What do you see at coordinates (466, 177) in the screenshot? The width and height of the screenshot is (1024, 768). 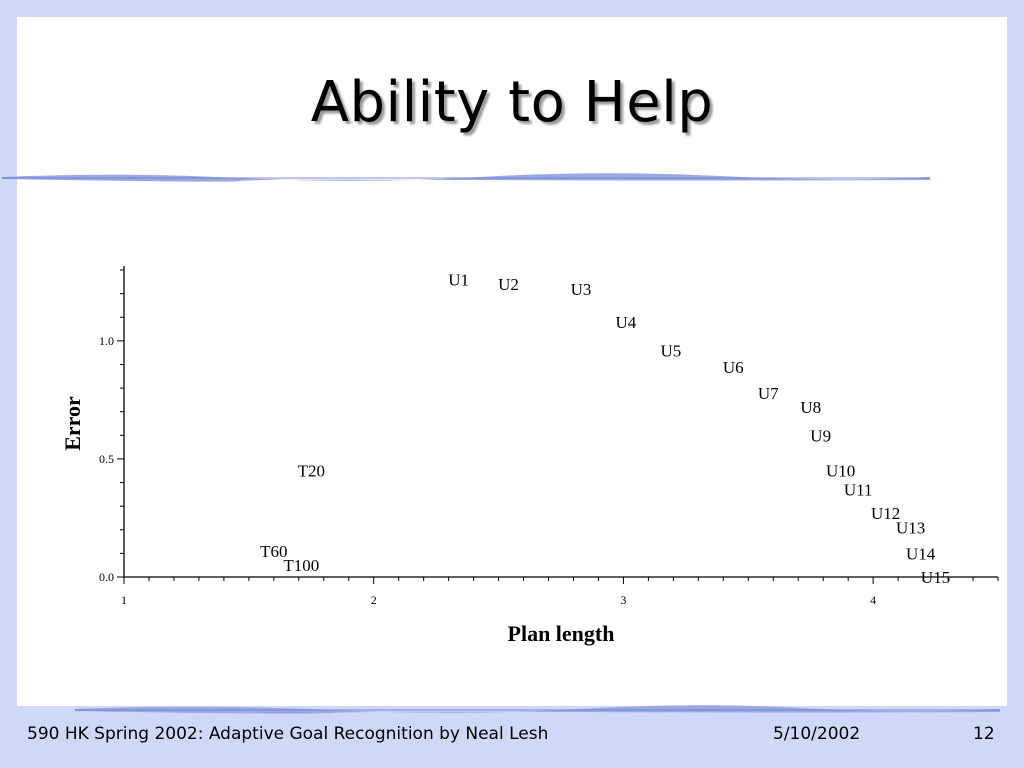 I see `top-divider` at bounding box center [466, 177].